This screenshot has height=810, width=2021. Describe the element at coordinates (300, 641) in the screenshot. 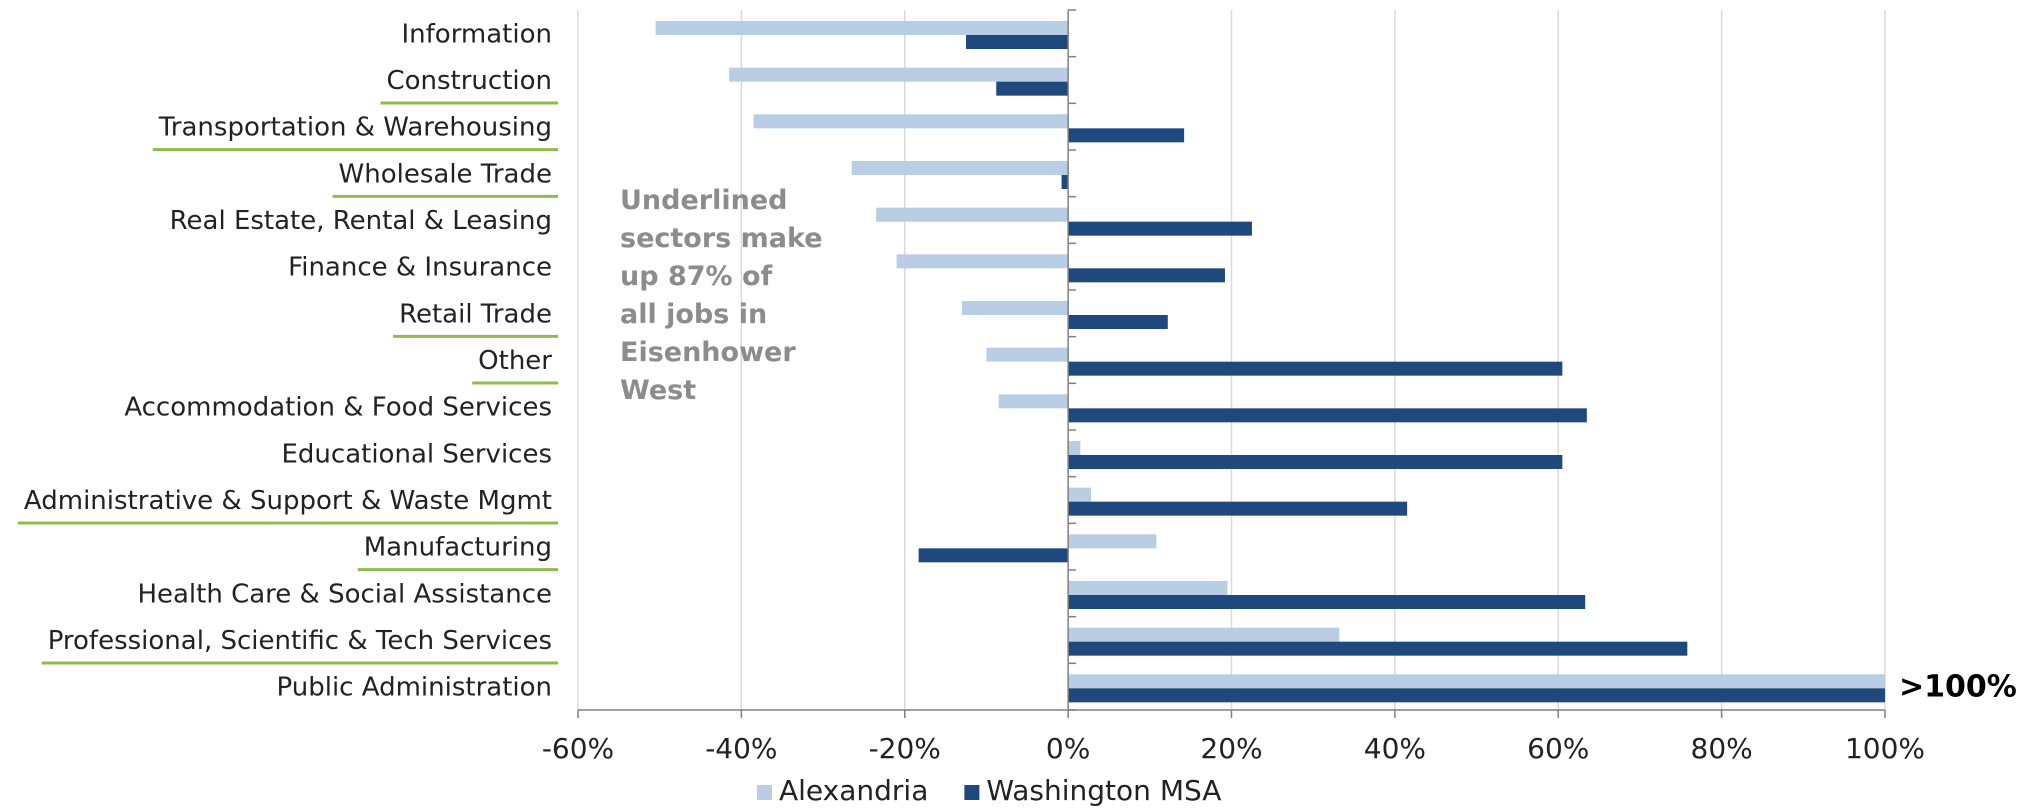

I see `category-label: Professional, Scientific & Tech Services` at that location.